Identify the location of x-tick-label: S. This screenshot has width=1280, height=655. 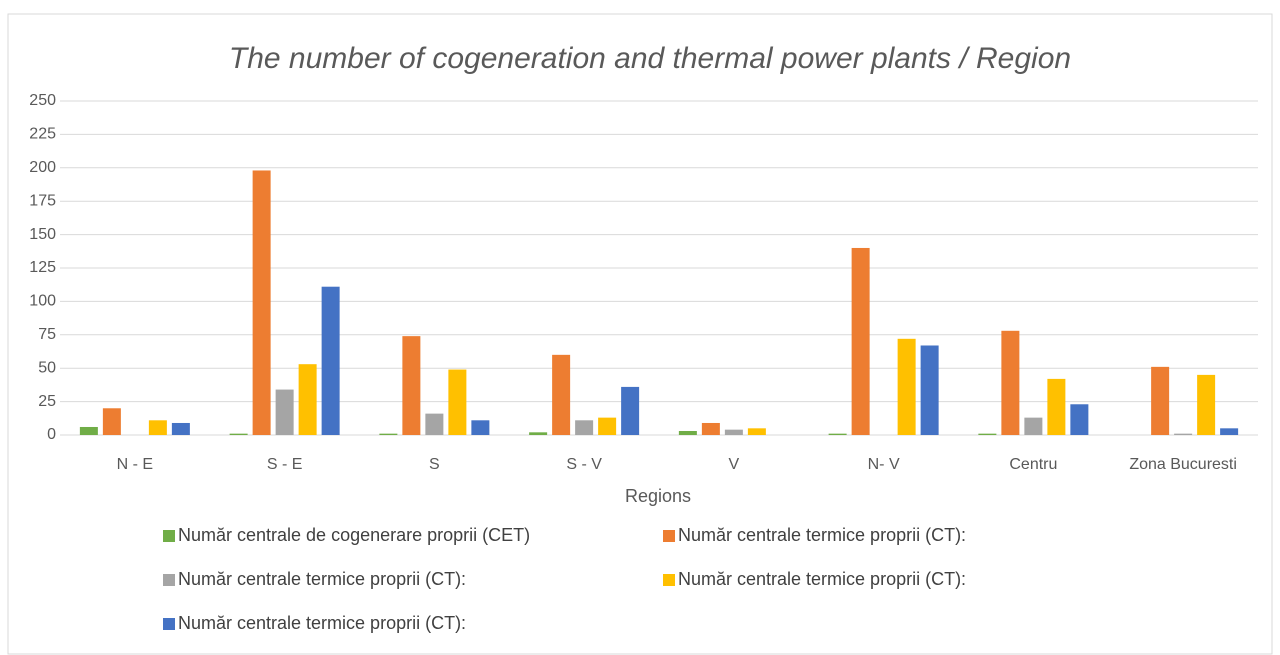
(434, 464).